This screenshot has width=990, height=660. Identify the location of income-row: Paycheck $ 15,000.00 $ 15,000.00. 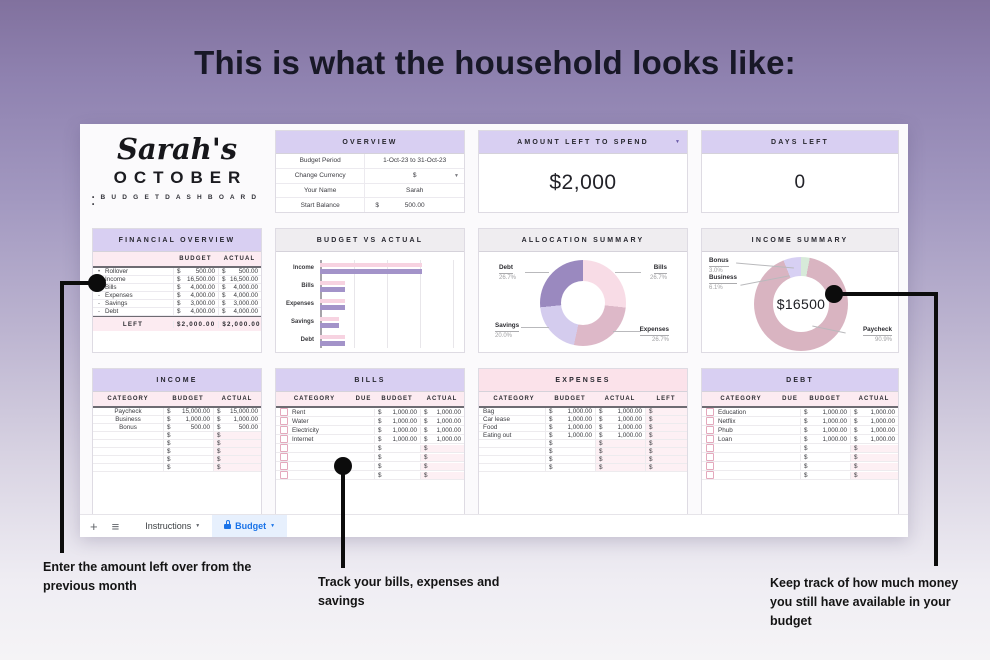
(177, 412).